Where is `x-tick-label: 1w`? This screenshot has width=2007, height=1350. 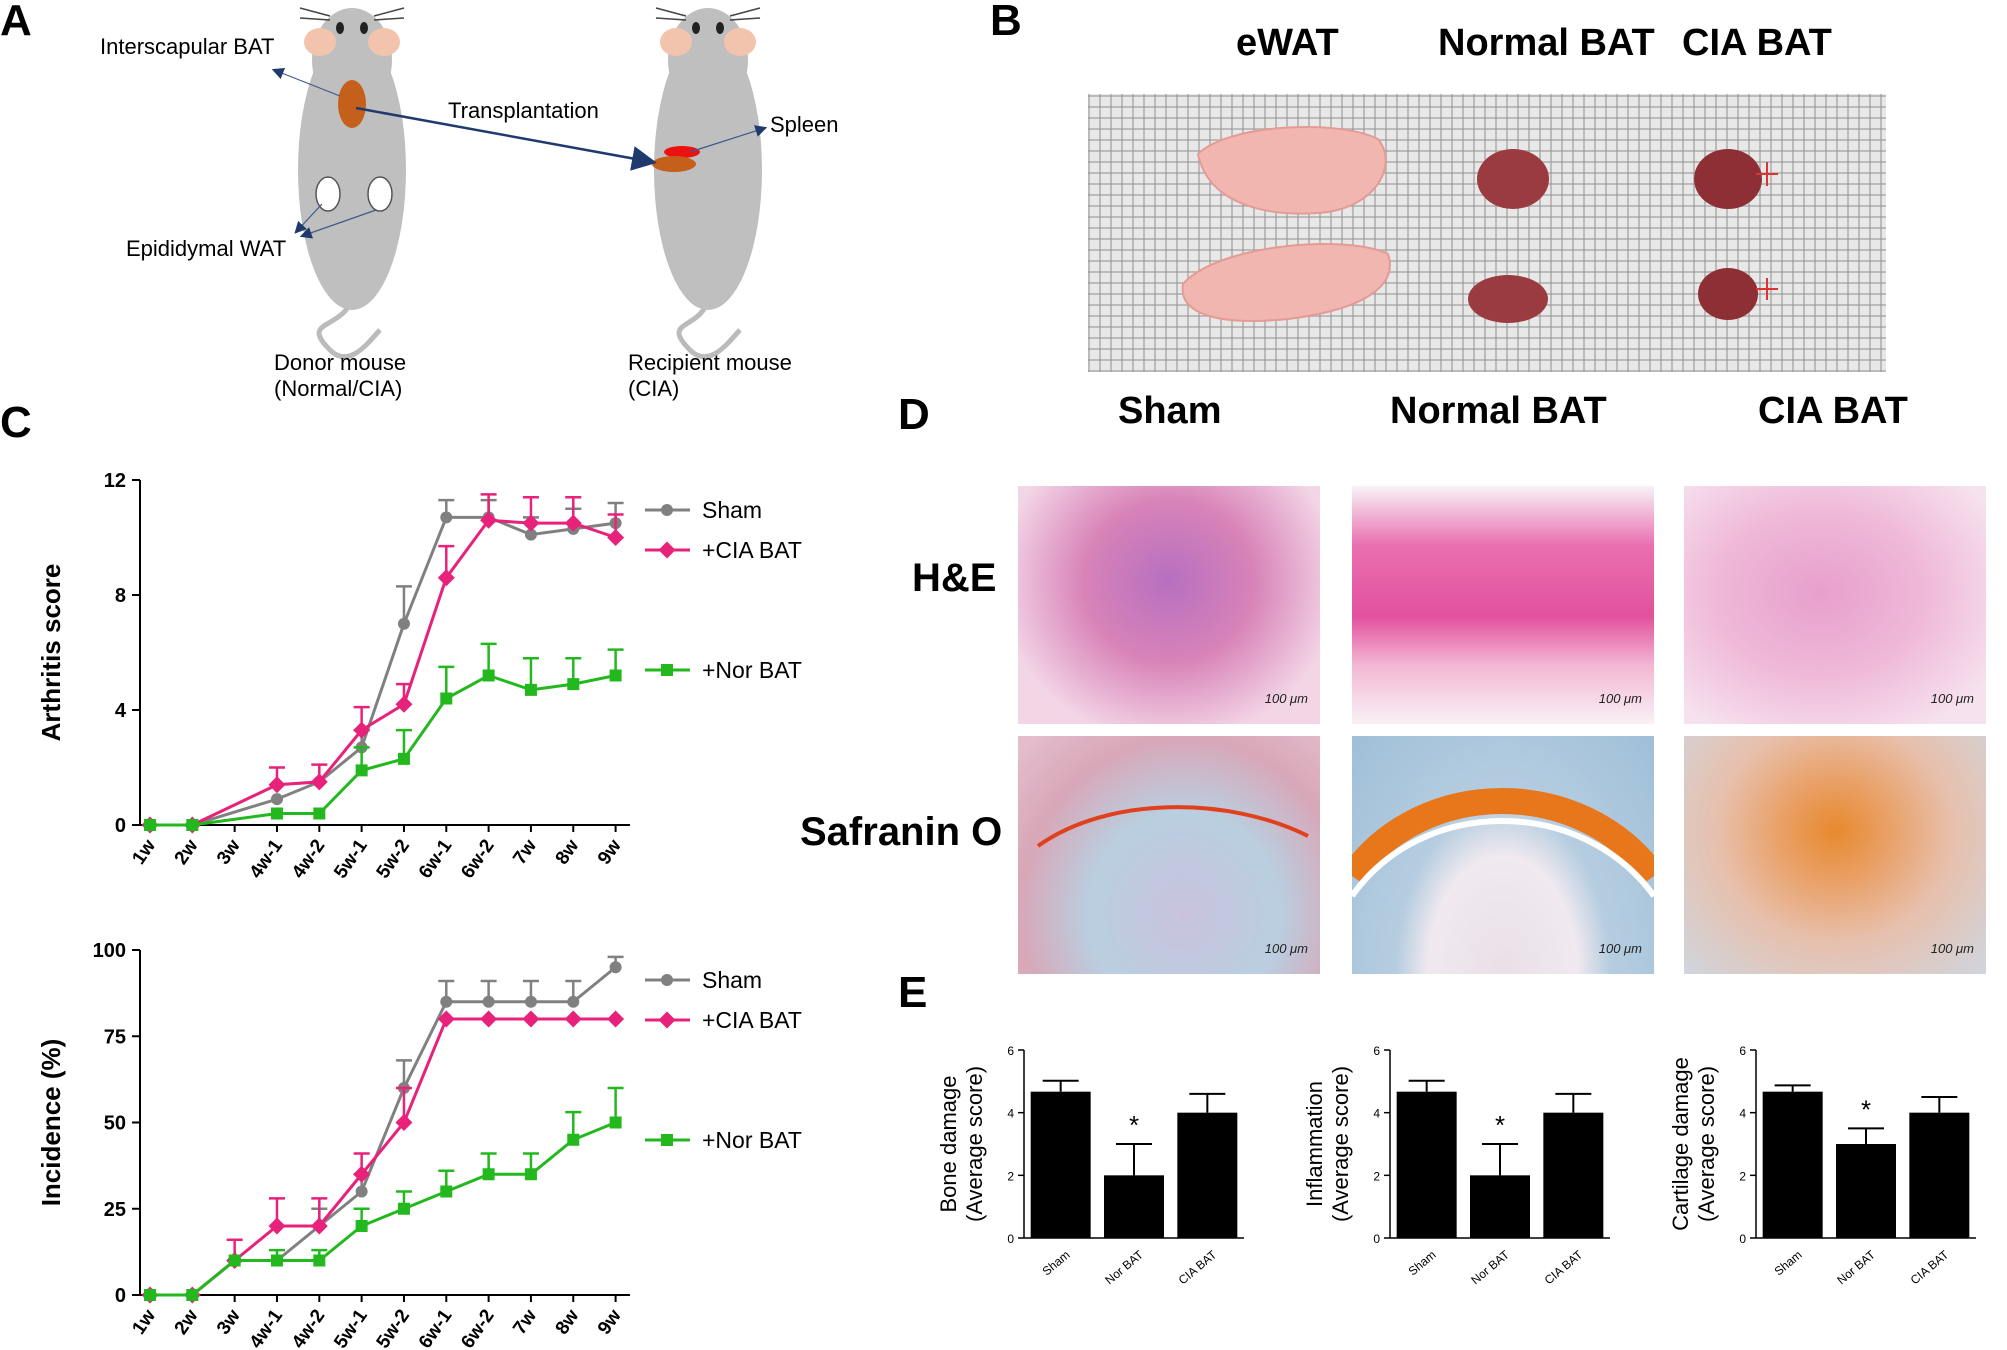
x-tick-label: 1w is located at coordinates (144, 1322).